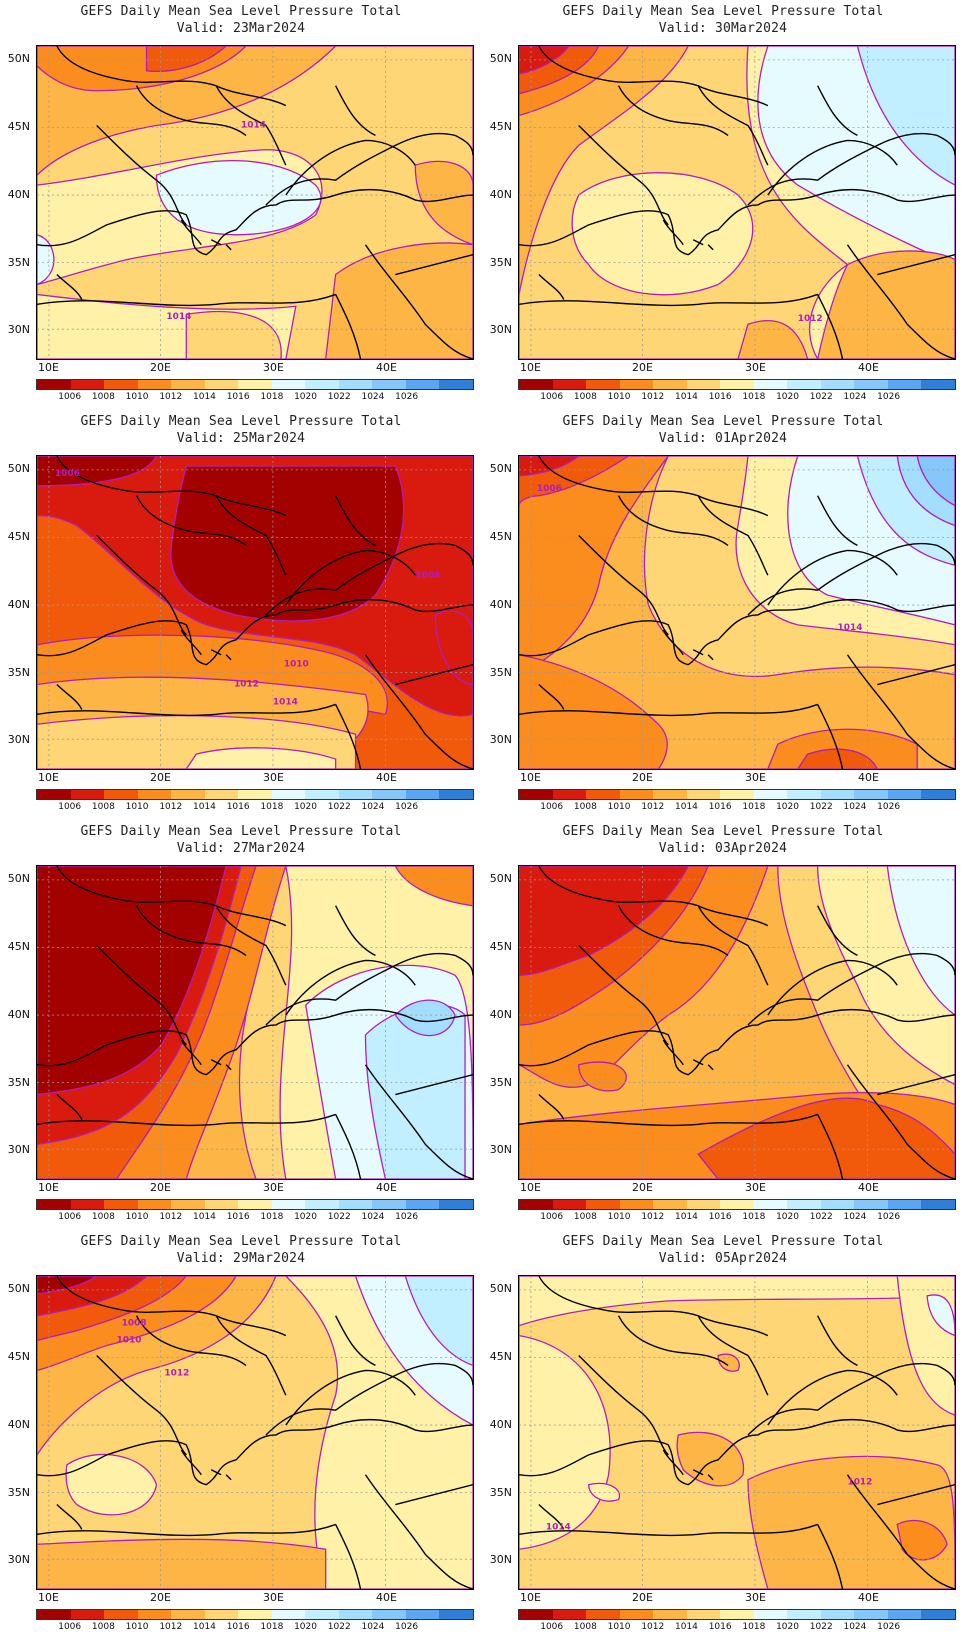 Image resolution: width=964 pixels, height=1640 pixels. What do you see at coordinates (549, 489) in the screenshot?
I see `contour-label: 1006` at bounding box center [549, 489].